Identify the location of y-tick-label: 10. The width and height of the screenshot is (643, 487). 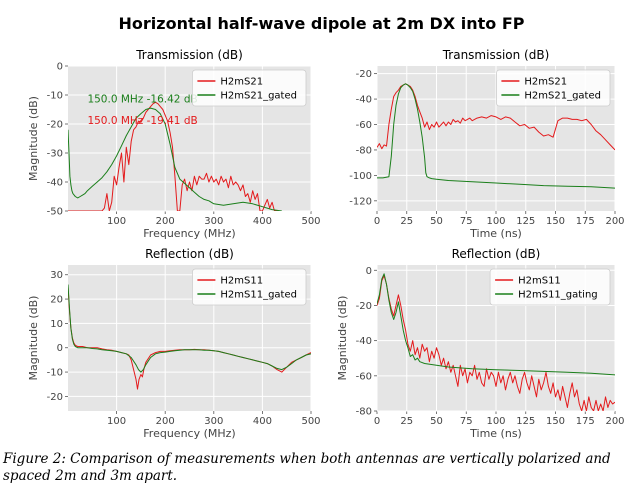
(56, 324).